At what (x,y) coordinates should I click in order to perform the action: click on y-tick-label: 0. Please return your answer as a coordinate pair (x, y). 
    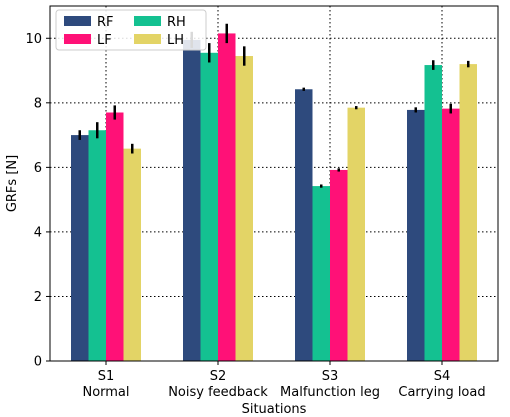
    Looking at the image, I should click on (38, 362).